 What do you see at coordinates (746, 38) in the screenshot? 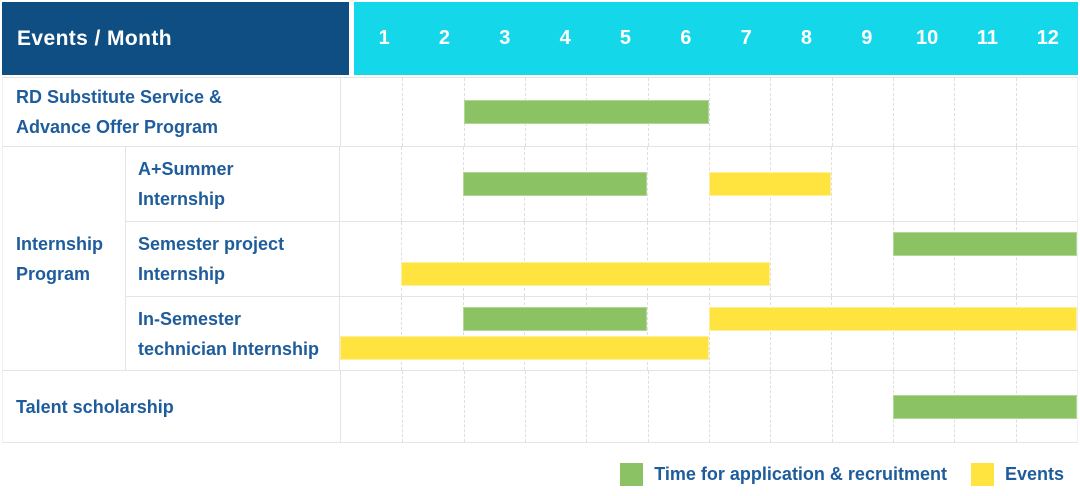
I see `month-label: 7` at bounding box center [746, 38].